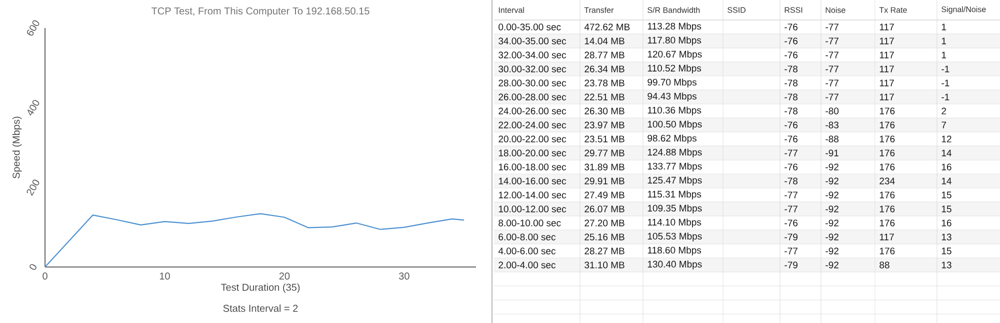 The width and height of the screenshot is (1000, 323). What do you see at coordinates (511, 10) in the screenshot?
I see `category-label: Interval` at bounding box center [511, 10].